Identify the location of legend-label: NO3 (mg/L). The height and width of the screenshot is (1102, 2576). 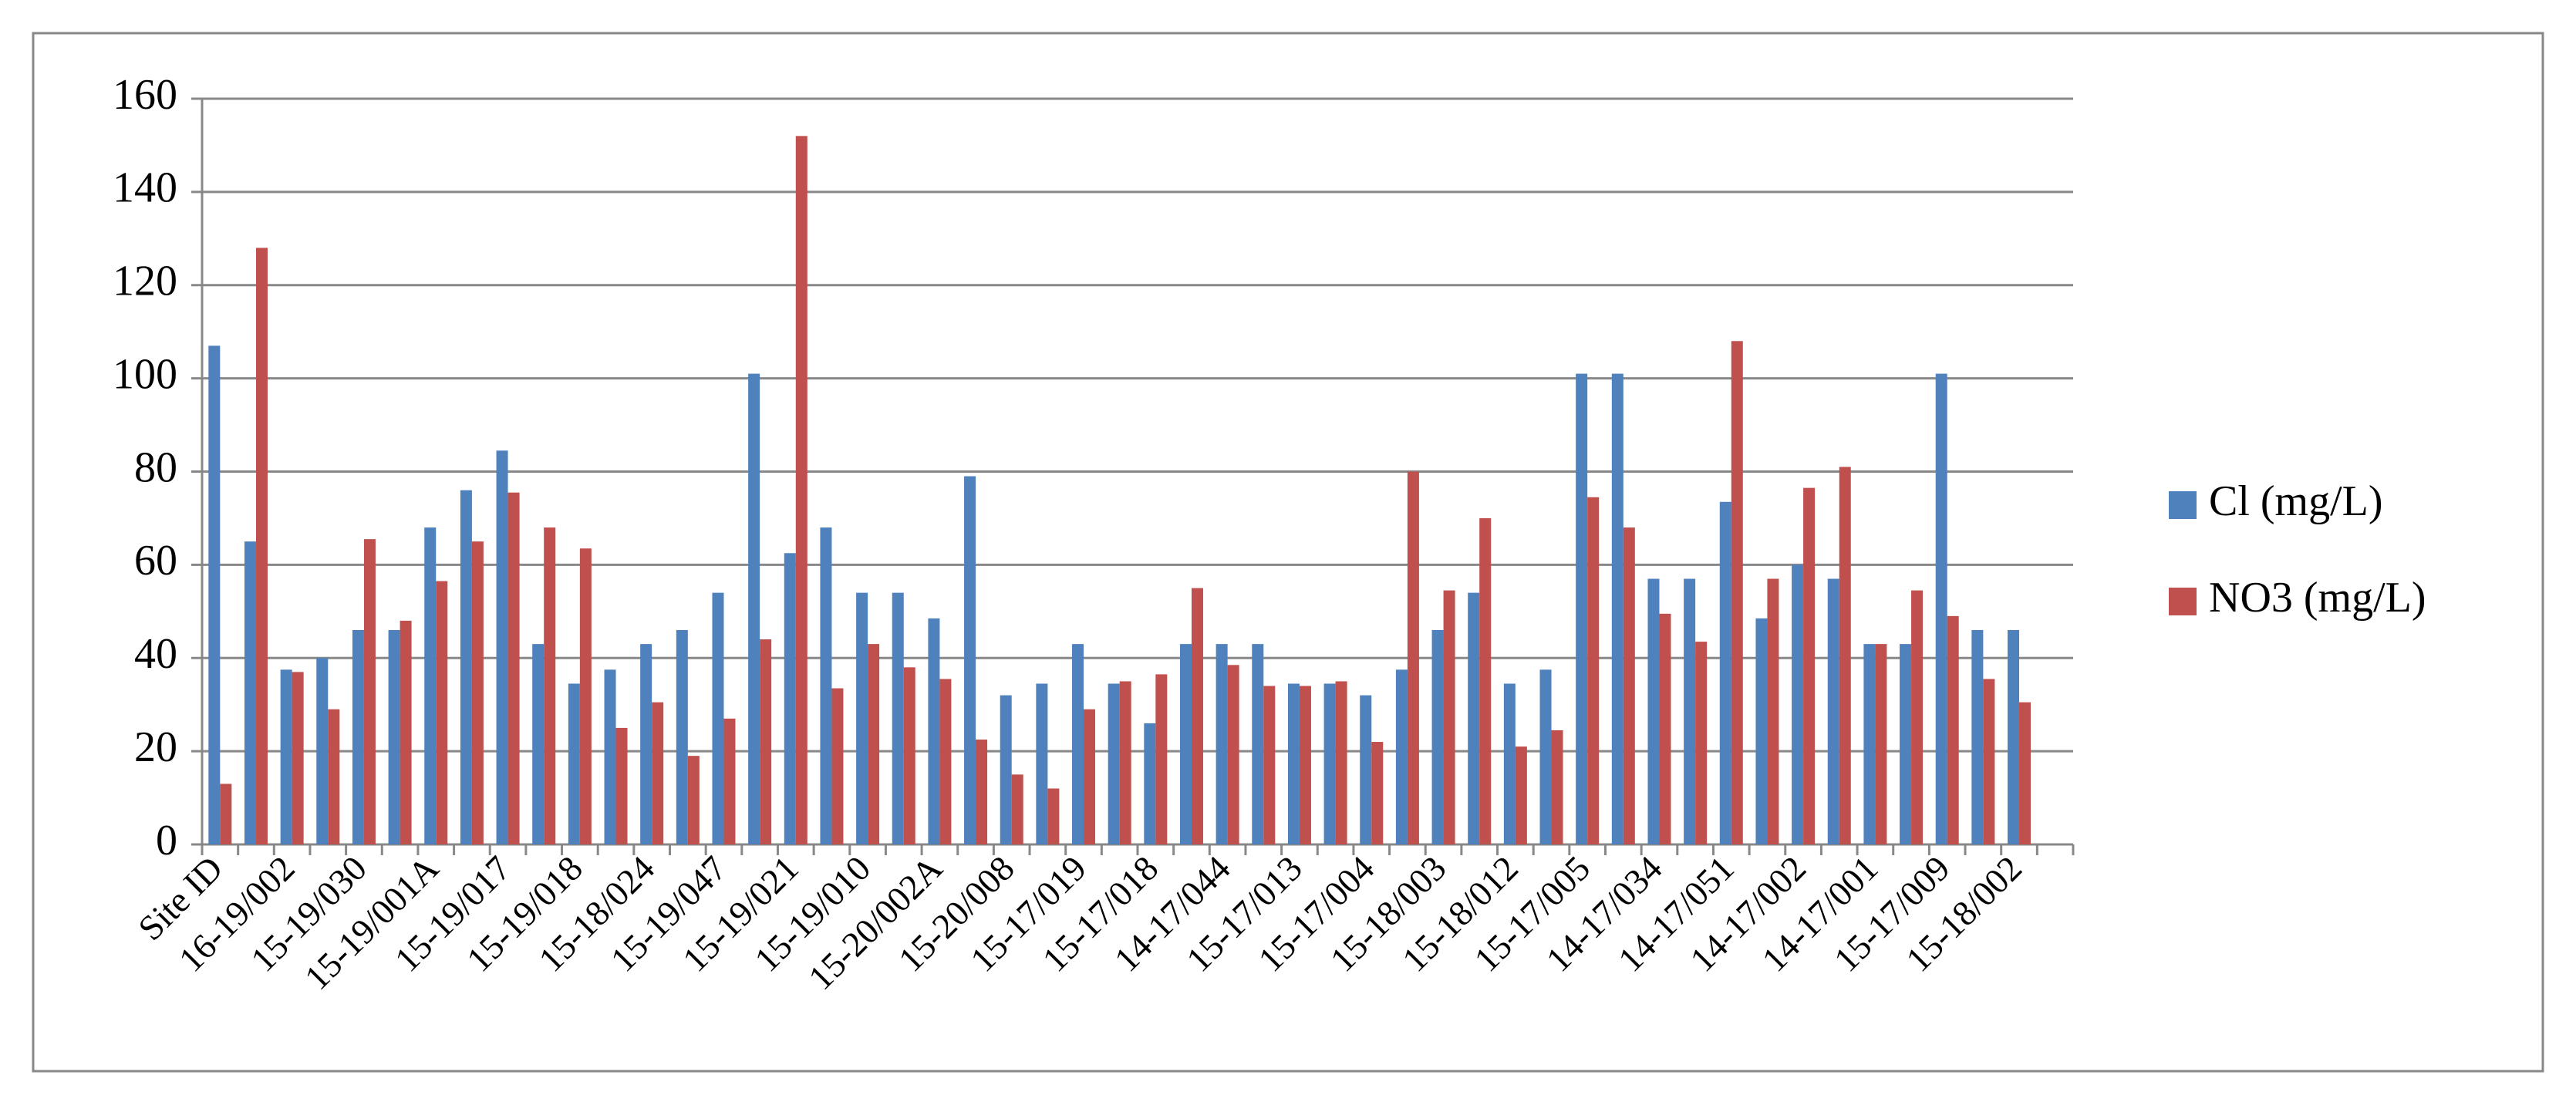
(2317, 598).